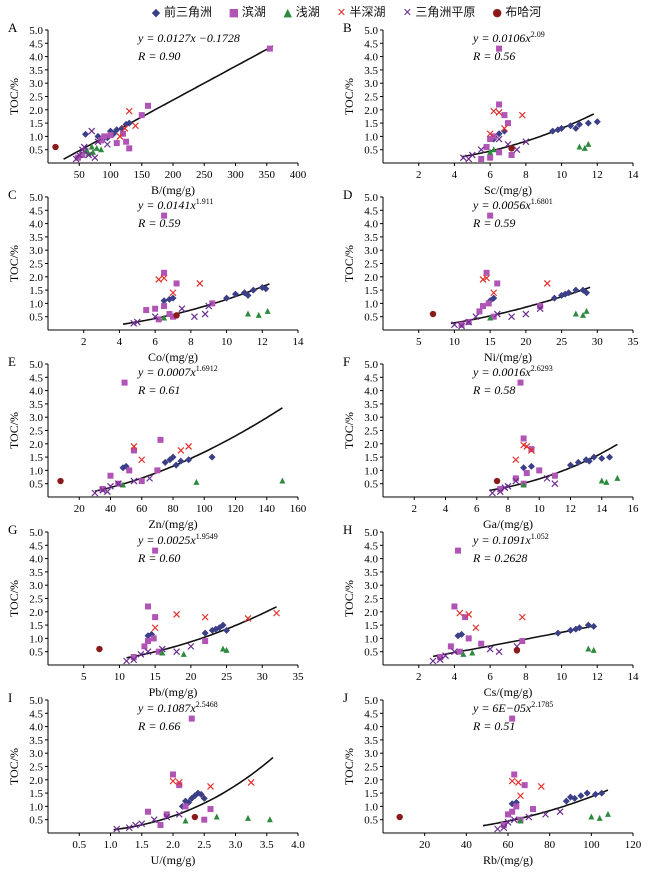  Describe the element at coordinates (235, 175) in the screenshot. I see `x-tick-label: 300` at that location.